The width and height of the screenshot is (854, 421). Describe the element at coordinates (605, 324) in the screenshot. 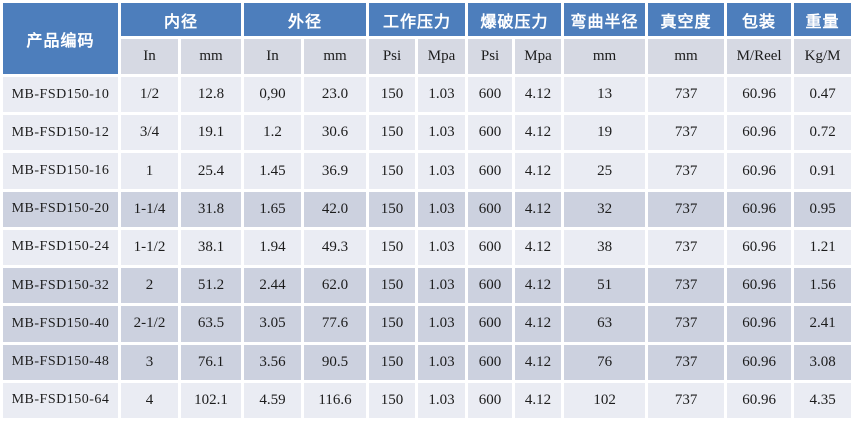

I see `value-cell: 63` at that location.